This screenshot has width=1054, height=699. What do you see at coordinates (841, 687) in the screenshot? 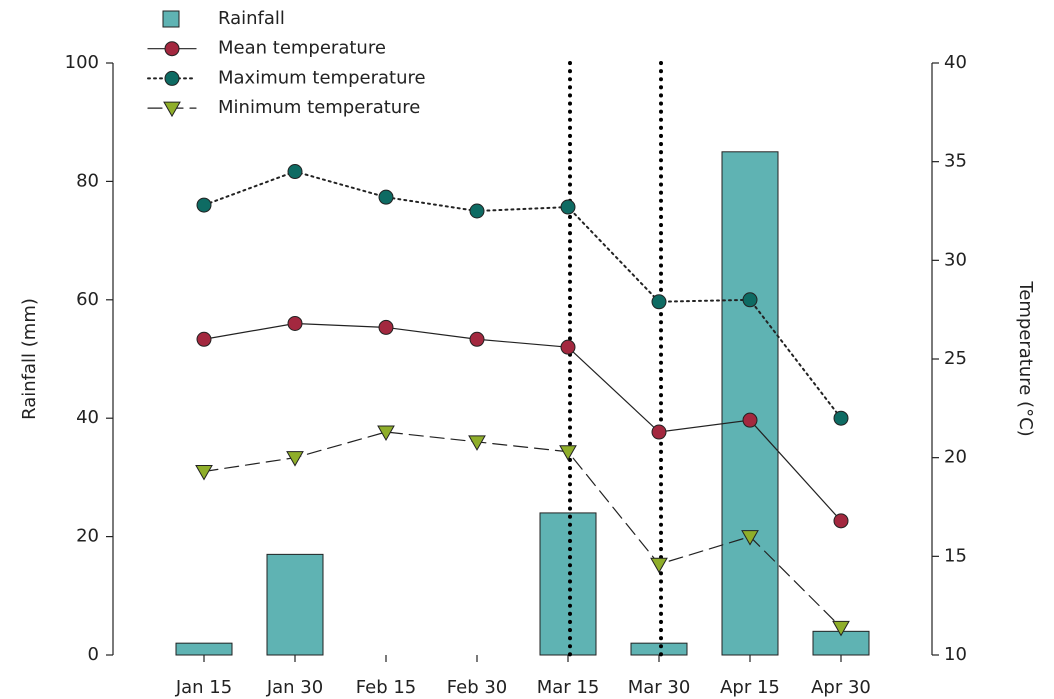
I see `x-tick-label: Apr 30` at bounding box center [841, 687].